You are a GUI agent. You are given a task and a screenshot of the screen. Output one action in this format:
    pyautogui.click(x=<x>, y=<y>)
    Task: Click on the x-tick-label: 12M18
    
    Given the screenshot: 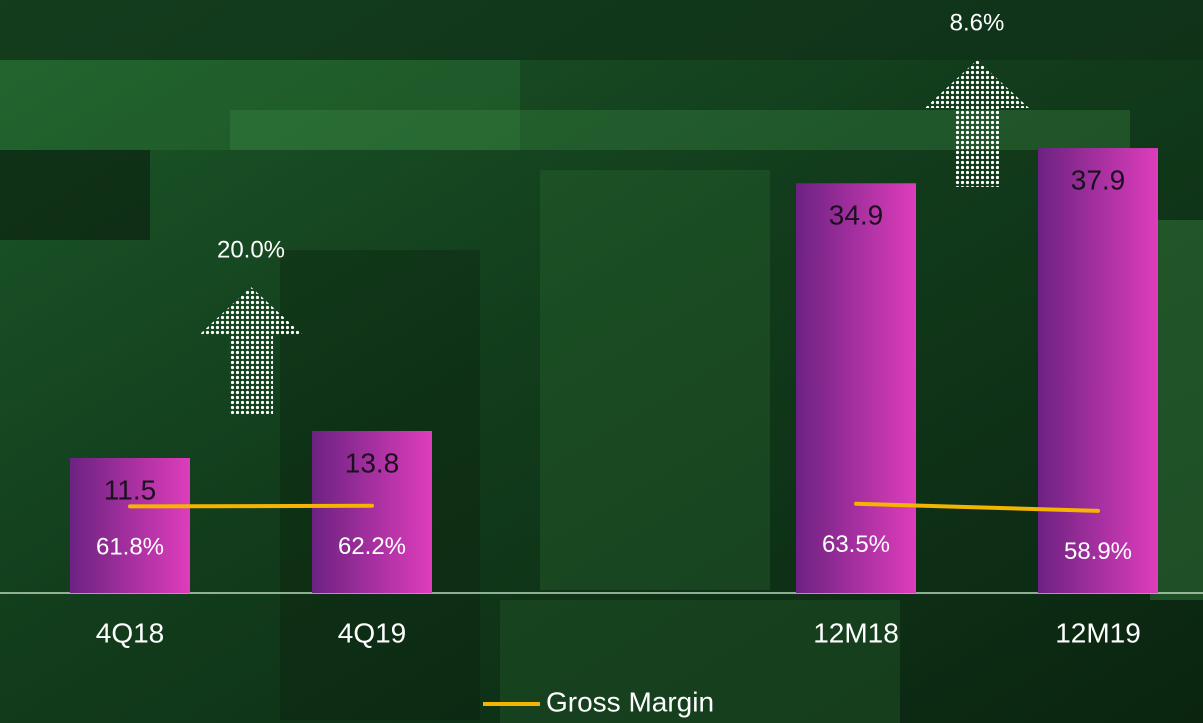 What is the action you would take?
    pyautogui.click(x=856, y=632)
    